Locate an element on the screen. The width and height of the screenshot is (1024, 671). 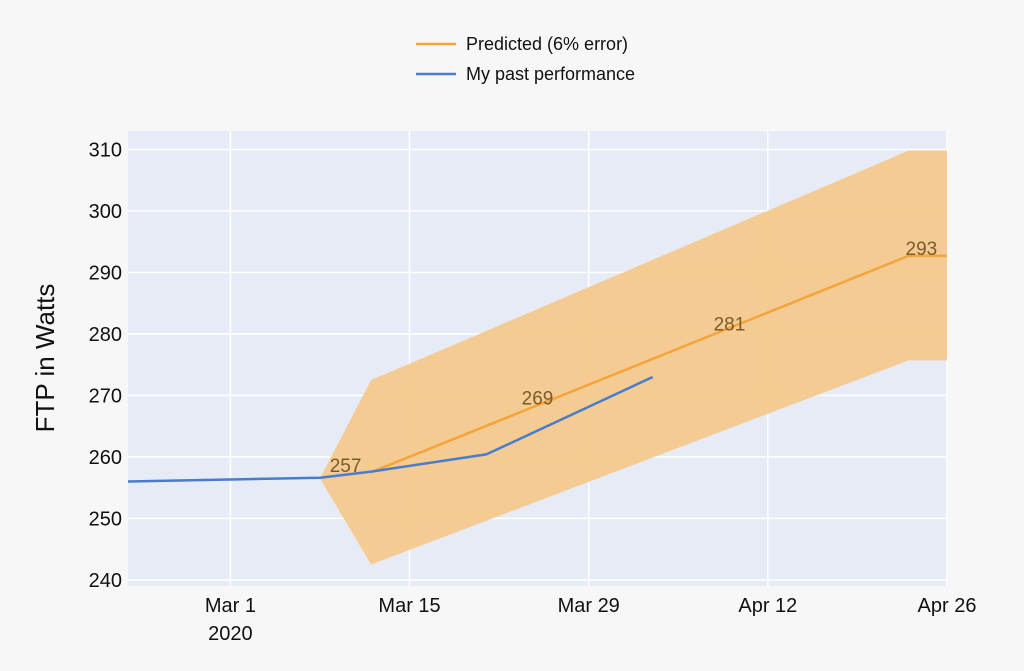
data-label: 257 is located at coordinates (346, 466).